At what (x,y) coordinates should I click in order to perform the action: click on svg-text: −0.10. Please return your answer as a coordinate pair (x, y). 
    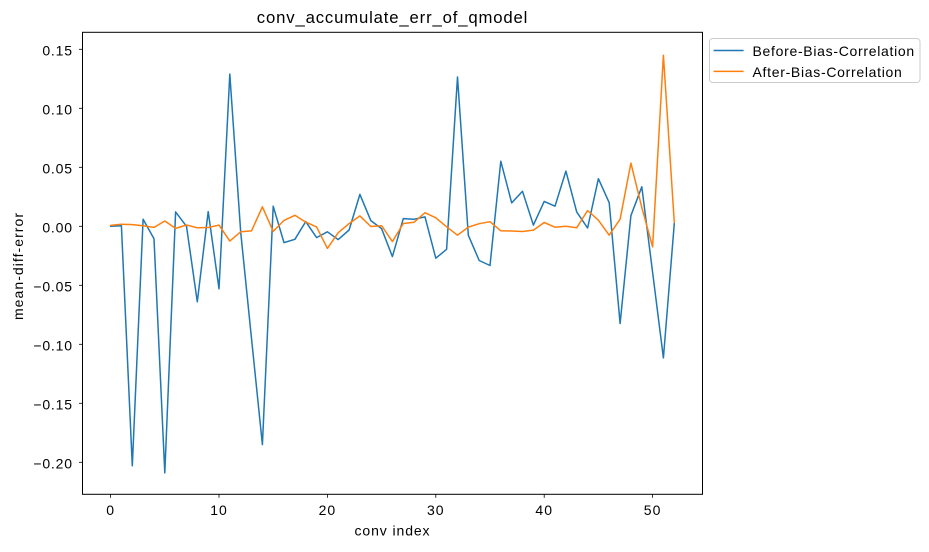
    Looking at the image, I should click on (52, 345).